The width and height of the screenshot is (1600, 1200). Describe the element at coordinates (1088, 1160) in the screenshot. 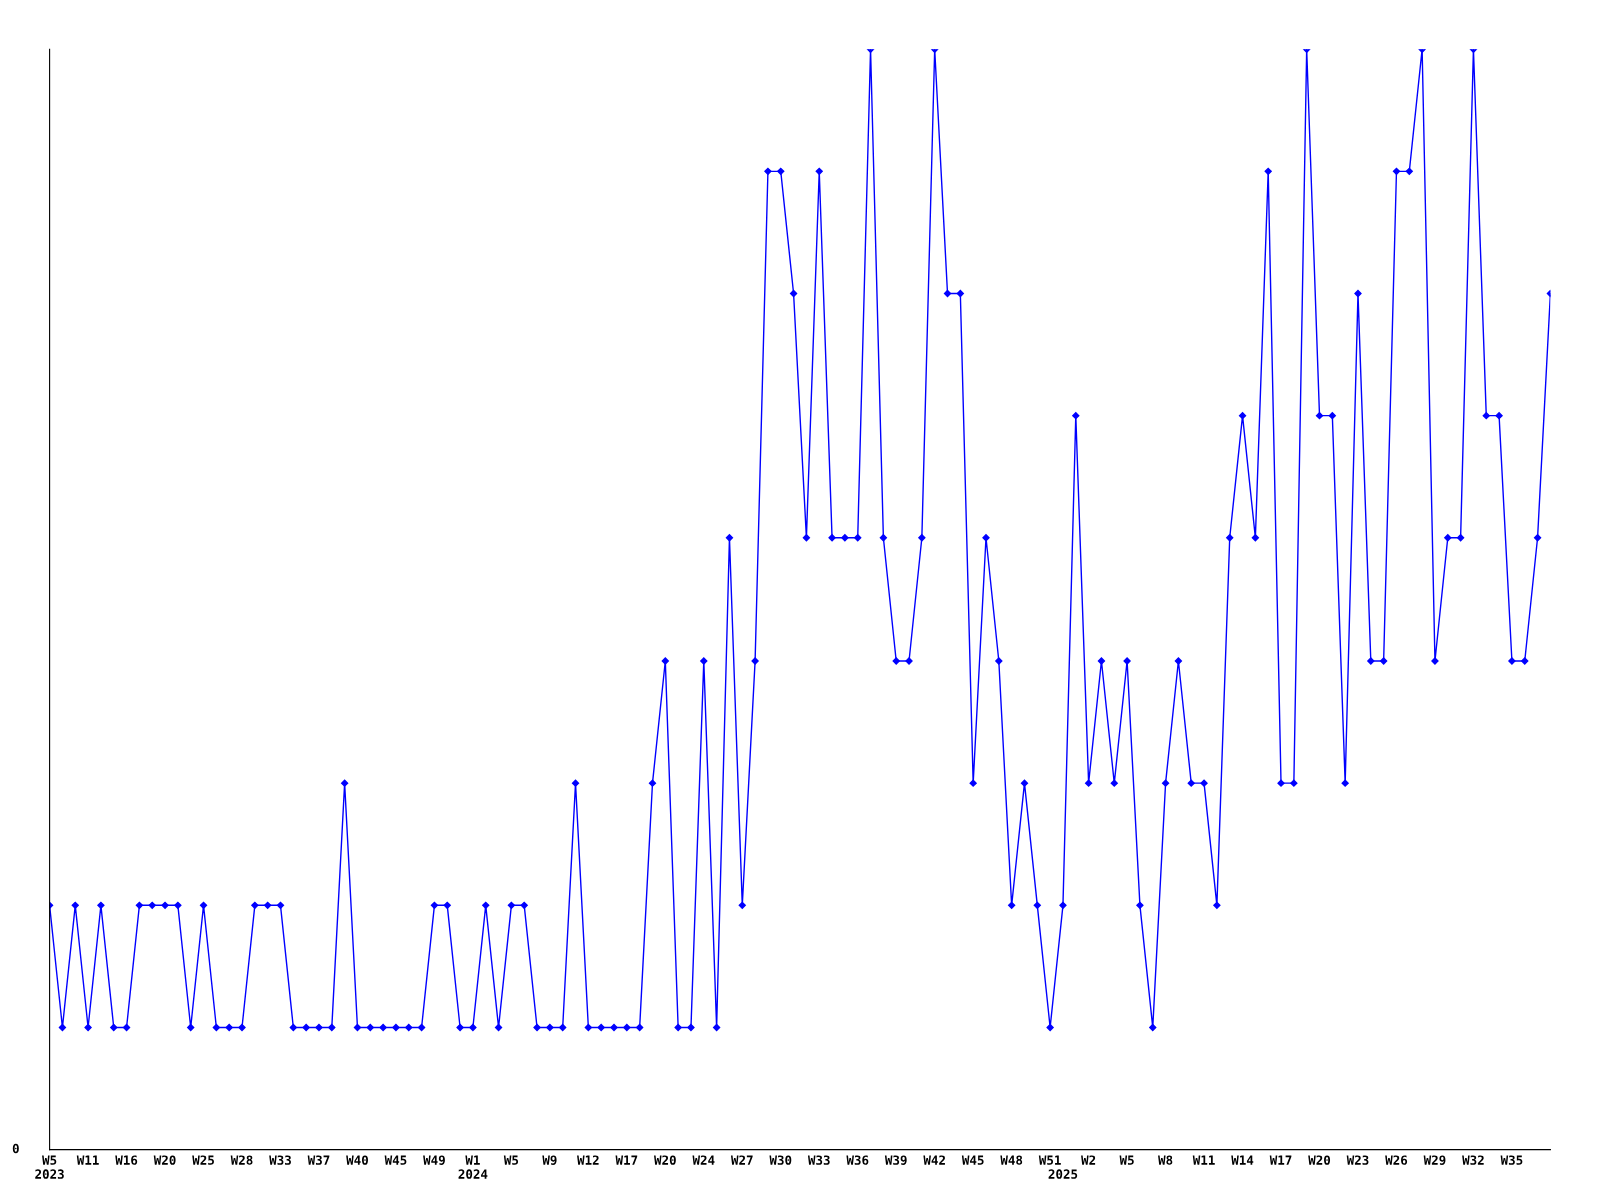

I see `x-tick-label: W2` at that location.